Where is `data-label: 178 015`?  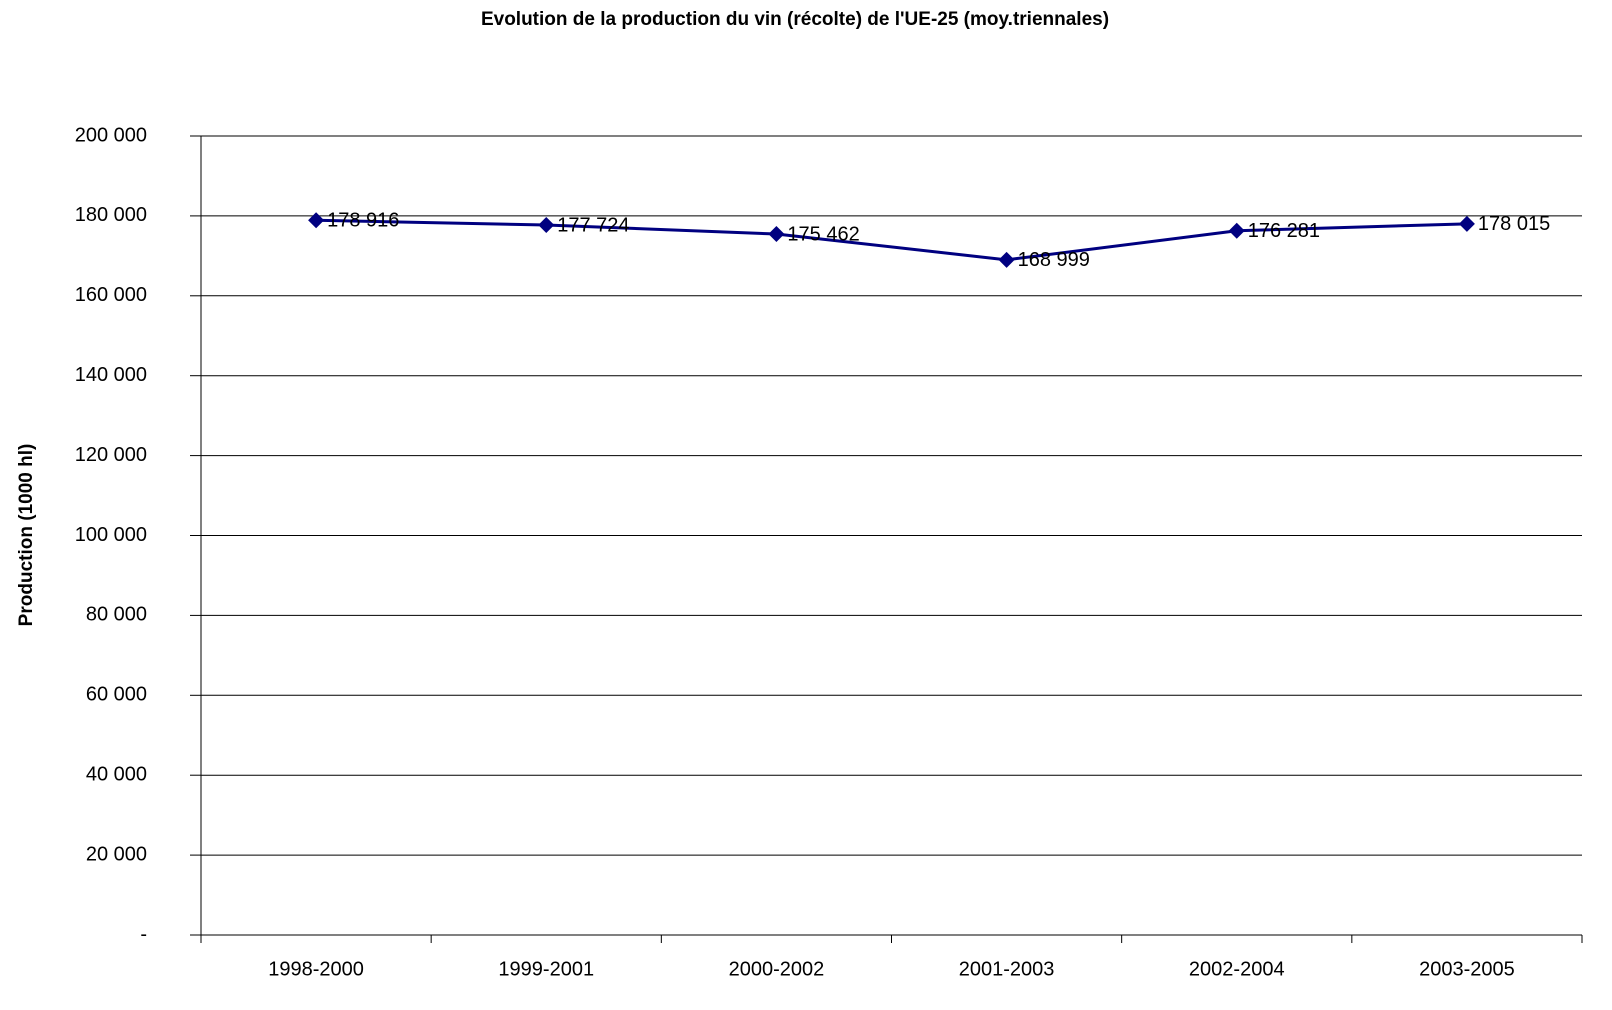
data-label: 178 015 is located at coordinates (1514, 224).